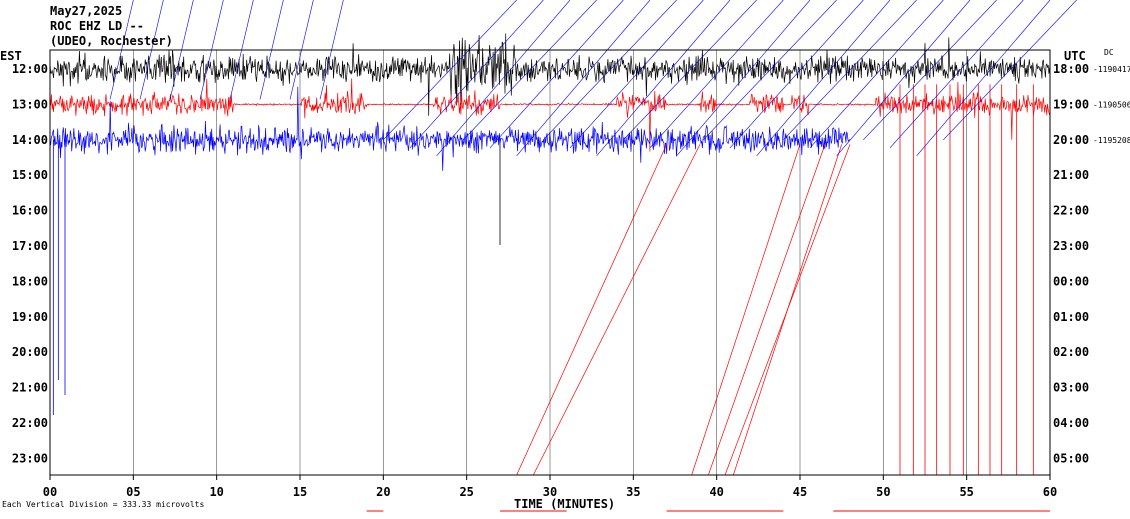 This screenshot has width=1130, height=519. Describe the element at coordinates (1111, 104) in the screenshot. I see `dc-offset-1: -1190506` at that location.